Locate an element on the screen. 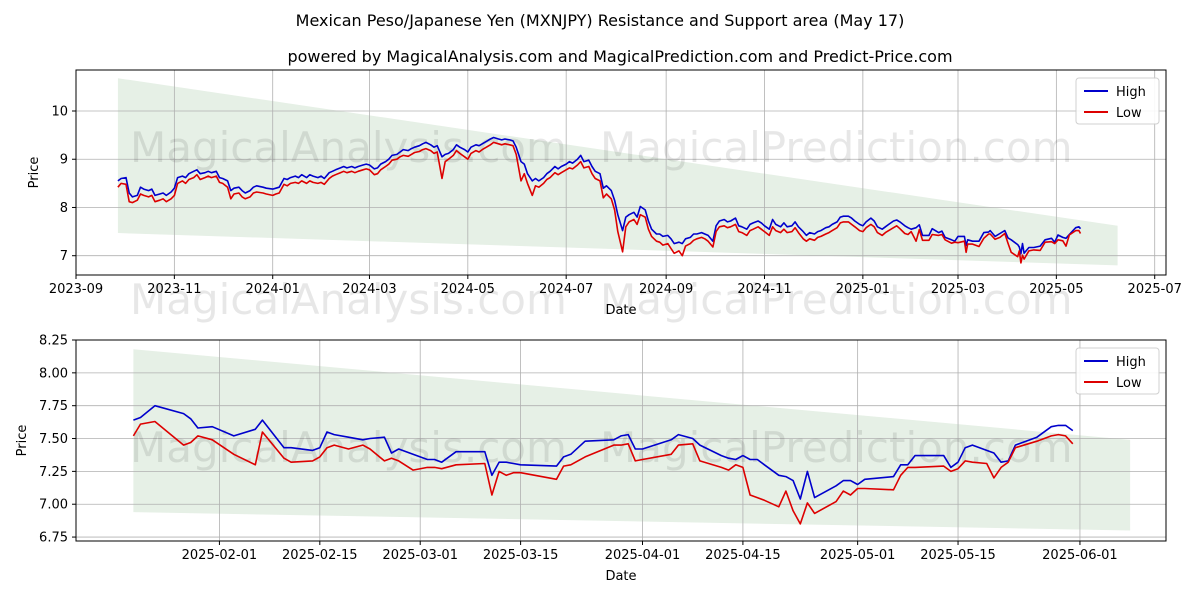  y-tick-label: 7.25 is located at coordinates (53, 472).